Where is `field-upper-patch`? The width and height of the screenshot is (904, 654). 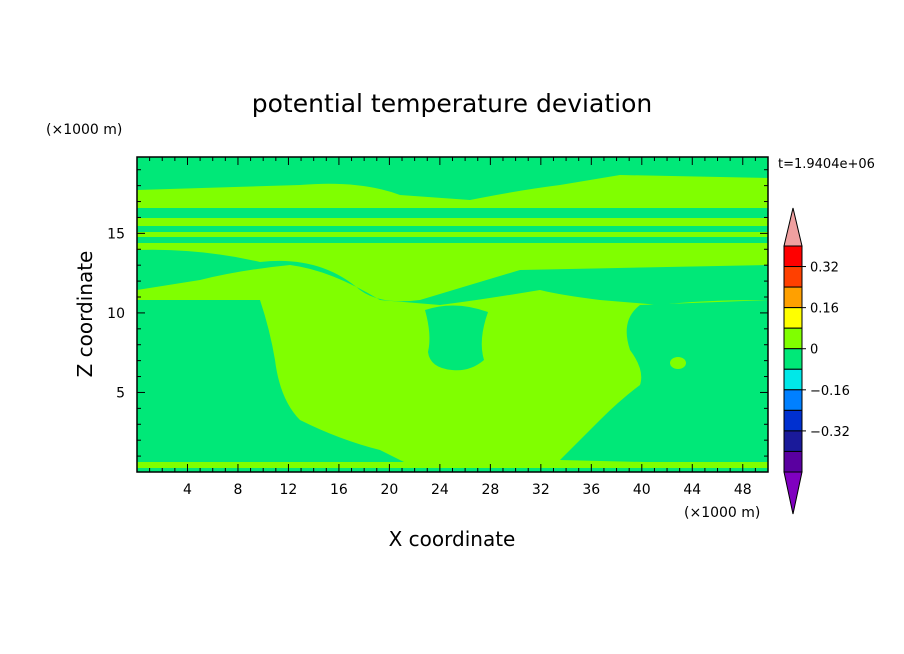 field-upper-patch is located at coordinates (452, 191).